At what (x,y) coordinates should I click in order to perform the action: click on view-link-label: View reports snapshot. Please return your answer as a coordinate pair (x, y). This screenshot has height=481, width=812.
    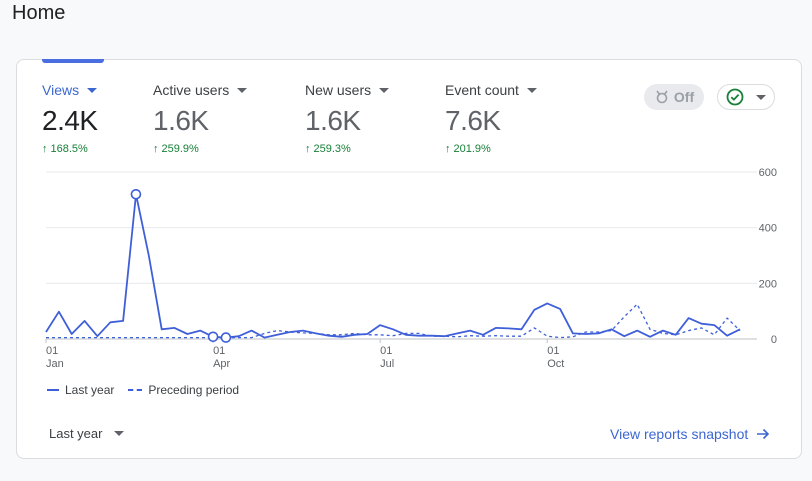
    Looking at the image, I should click on (679, 434).